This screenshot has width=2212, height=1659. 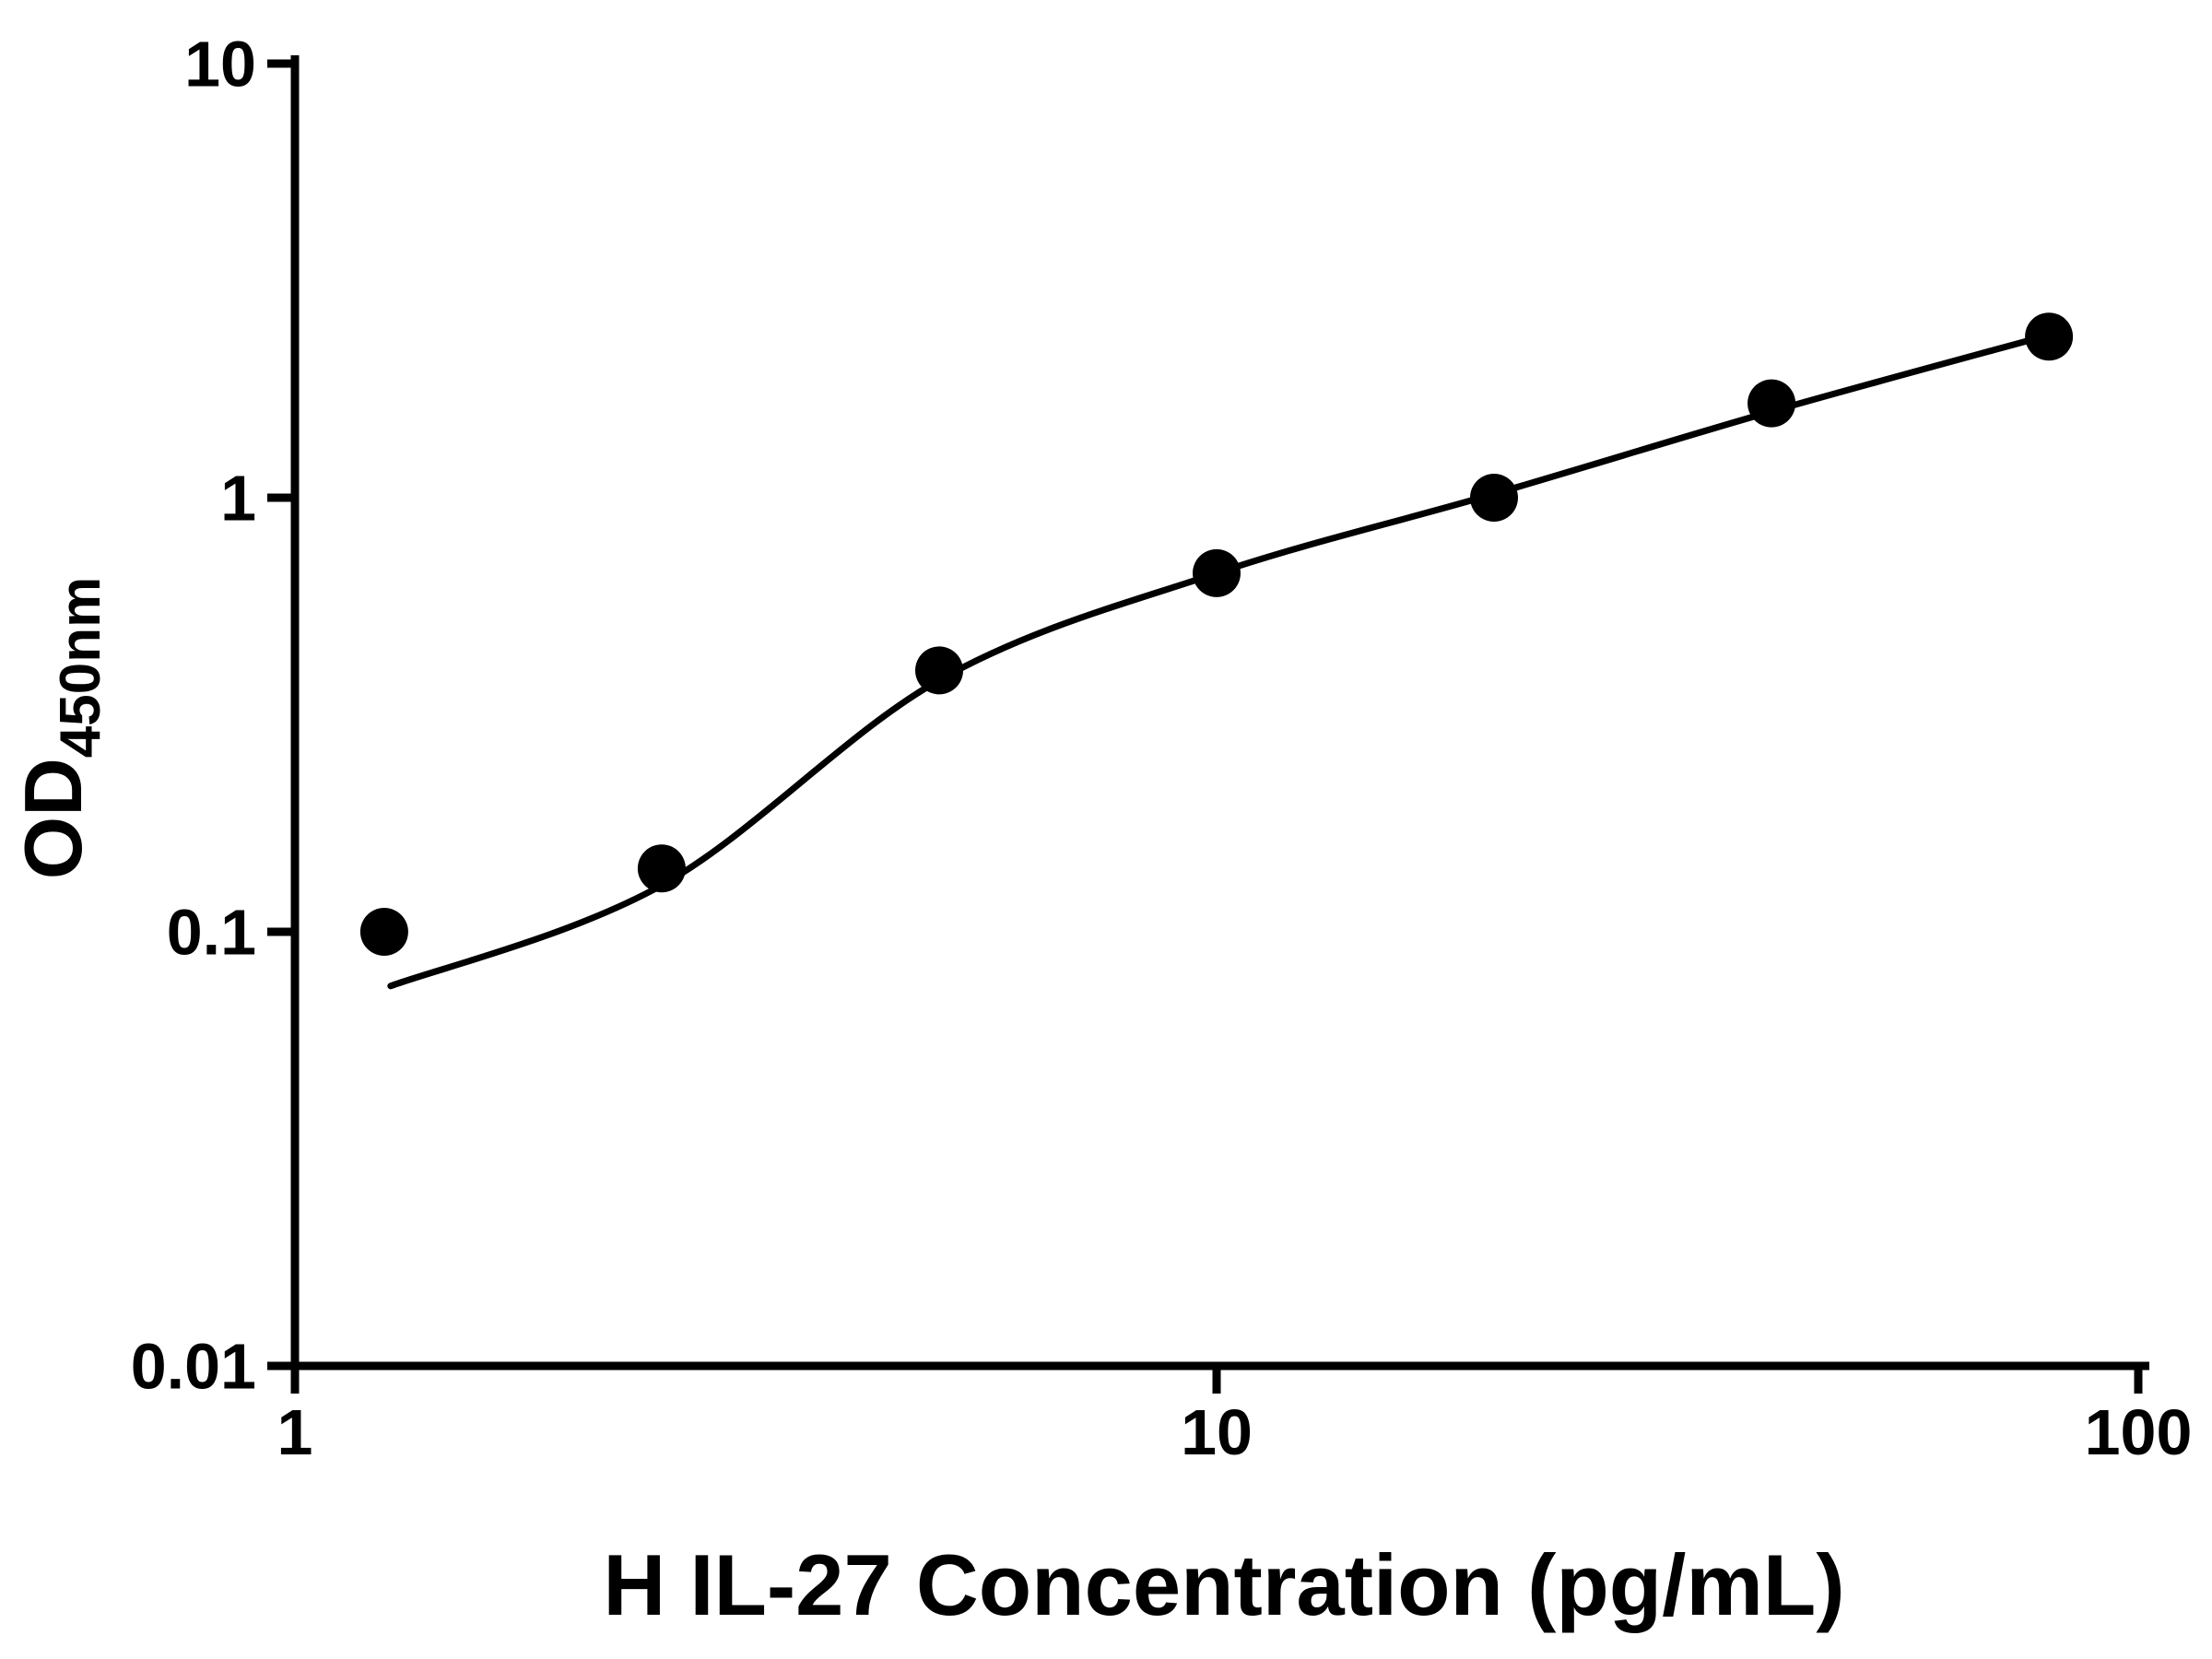 What do you see at coordinates (1217, 1432) in the screenshot?
I see `x-tick-label: 10` at bounding box center [1217, 1432].